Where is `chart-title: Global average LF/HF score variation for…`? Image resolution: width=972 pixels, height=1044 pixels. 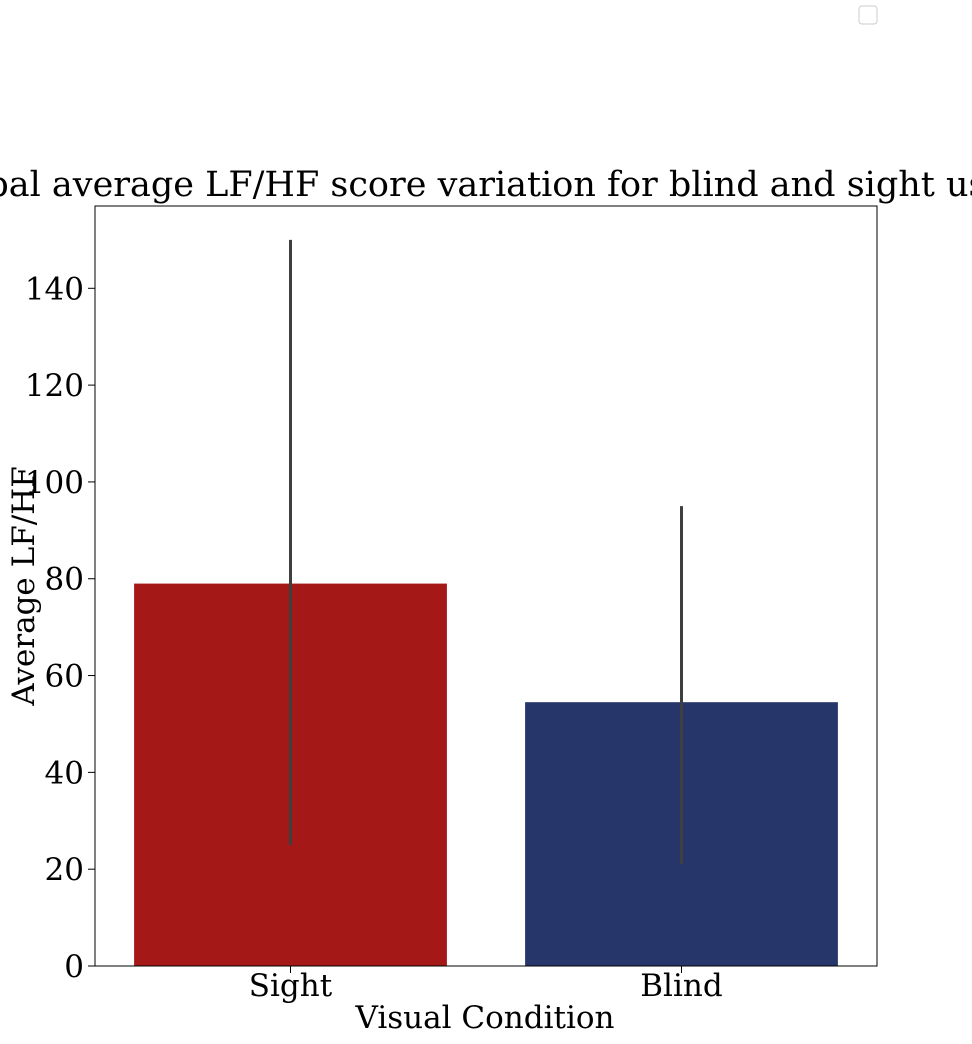
chart-title: Global average LF/HF score variation for… is located at coordinates (486, 185).